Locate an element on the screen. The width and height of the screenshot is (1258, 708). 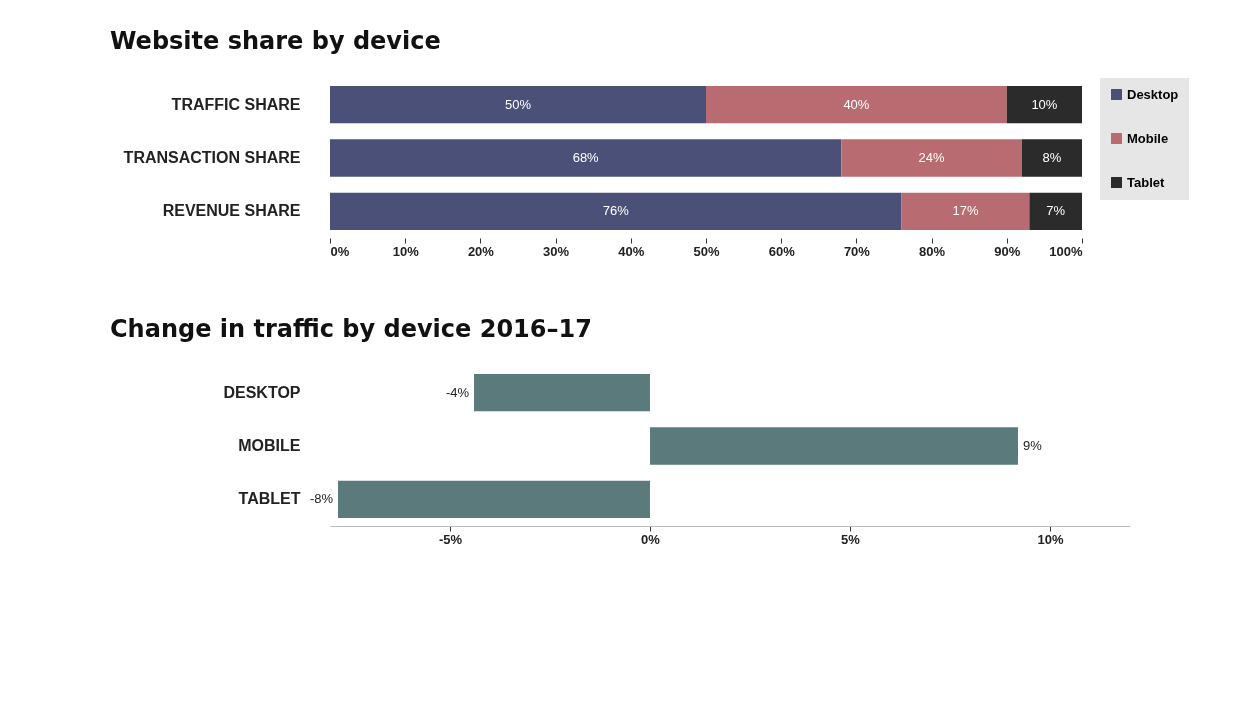
data-label: 24% is located at coordinates (932, 157).